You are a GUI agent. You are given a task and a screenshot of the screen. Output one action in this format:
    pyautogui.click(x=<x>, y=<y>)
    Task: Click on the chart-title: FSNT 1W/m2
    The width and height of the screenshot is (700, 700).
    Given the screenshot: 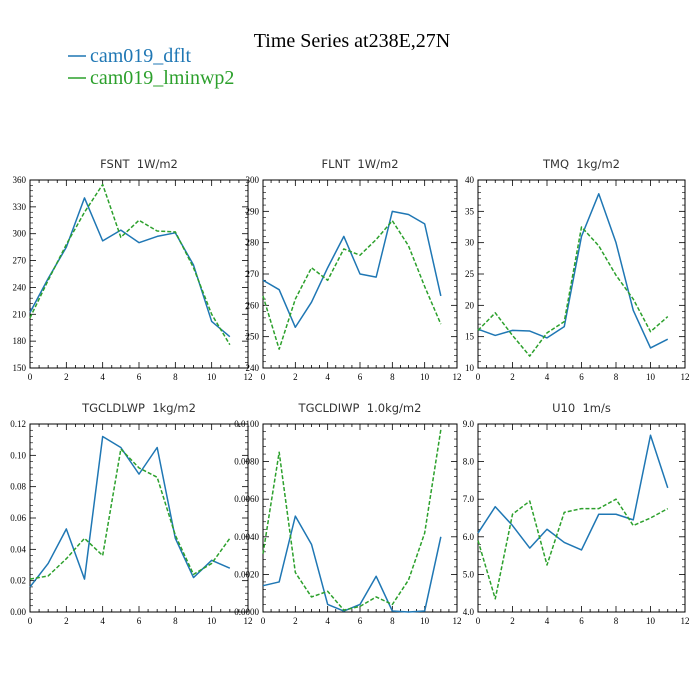 What is the action you would take?
    pyautogui.click(x=139, y=164)
    